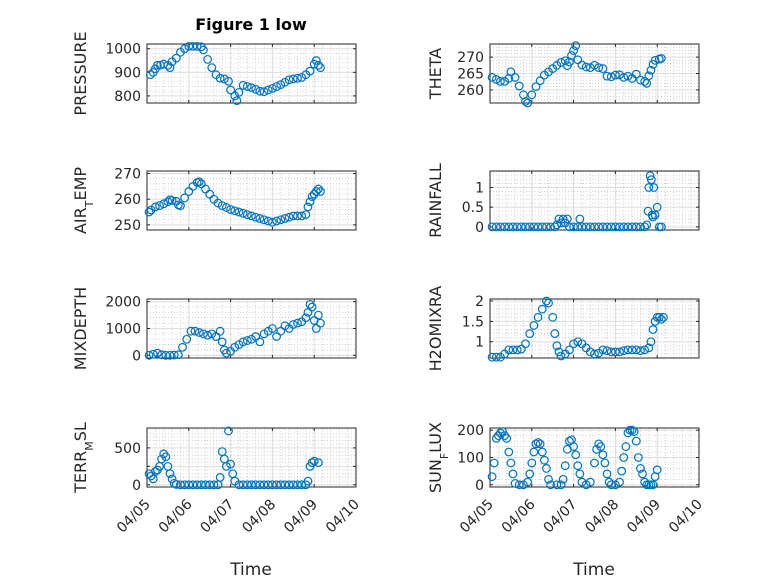 Image resolution: width=778 pixels, height=583 pixels. I want to click on y-tick-label: 200, so click(470, 431).